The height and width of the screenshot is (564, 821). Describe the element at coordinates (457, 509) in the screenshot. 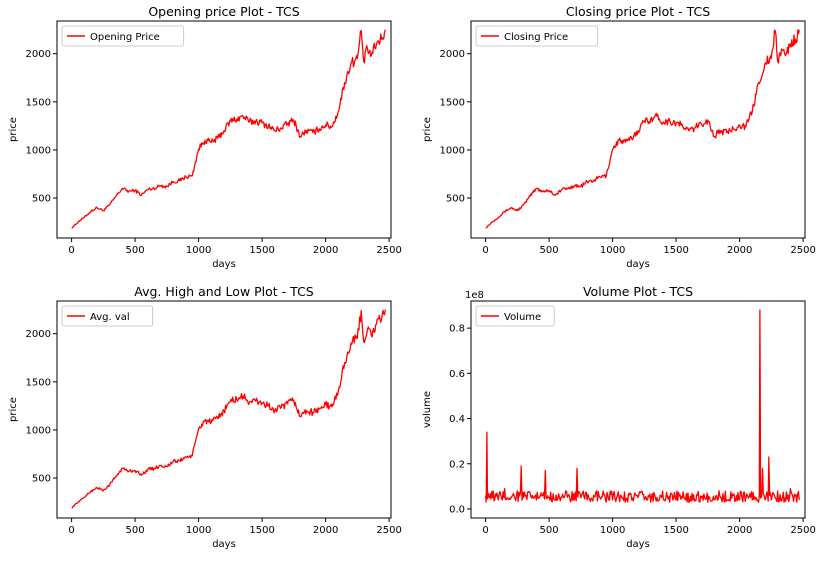

I see `y-tick-label: 0.0` at that location.